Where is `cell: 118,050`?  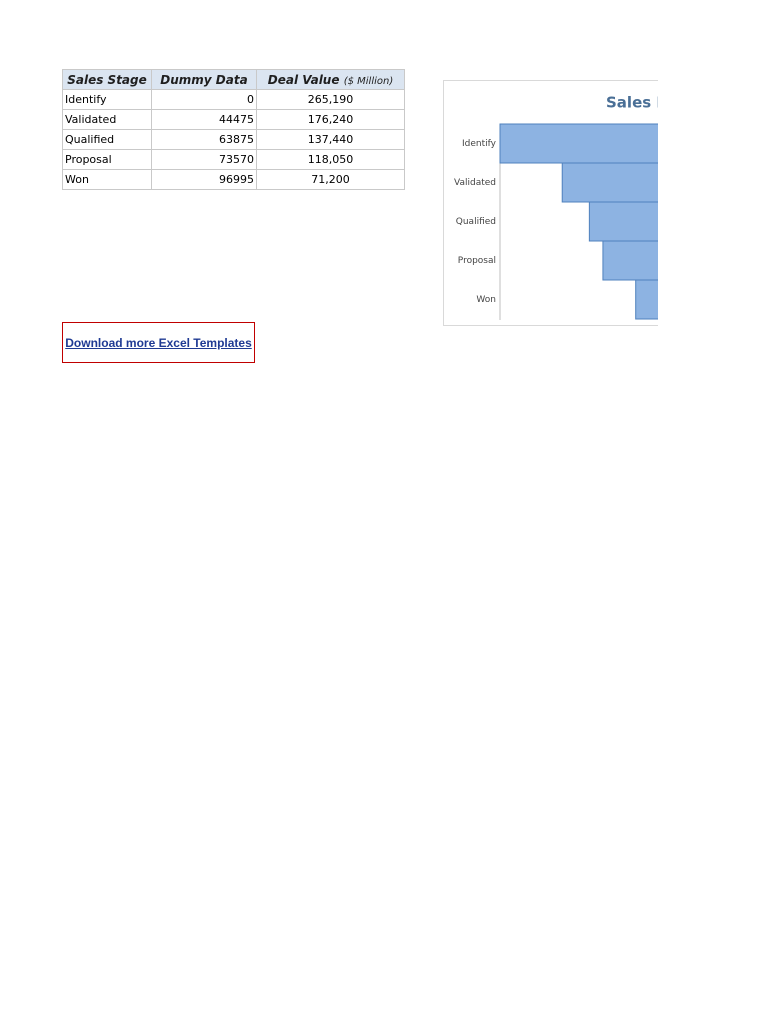
cell: 118,050 is located at coordinates (330, 159).